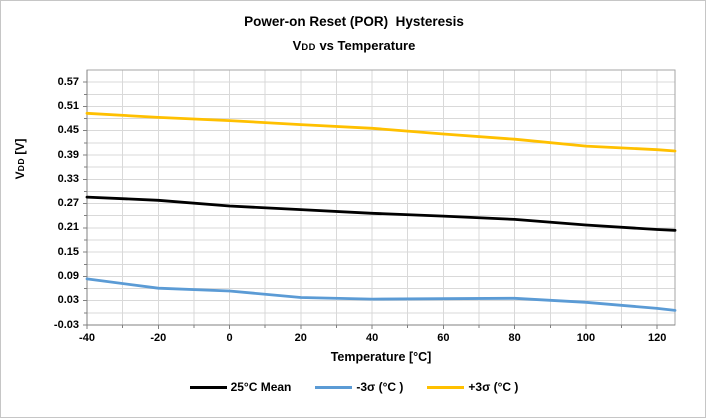 The width and height of the screenshot is (706, 418). I want to click on y-tick-label: 0.21, so click(68, 227).